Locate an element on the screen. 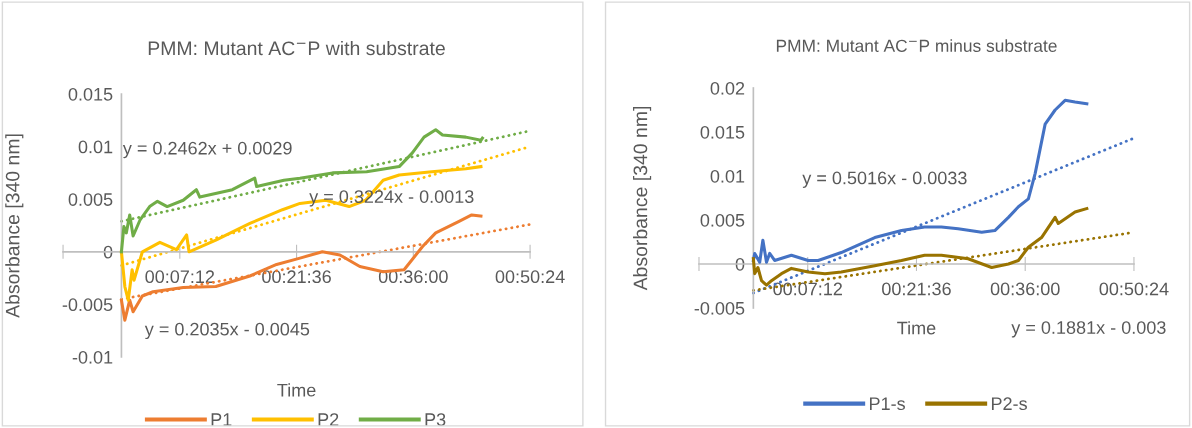 The width and height of the screenshot is (1192, 428). annotation: y = 0.2035x - 0.0045 is located at coordinates (227, 331).